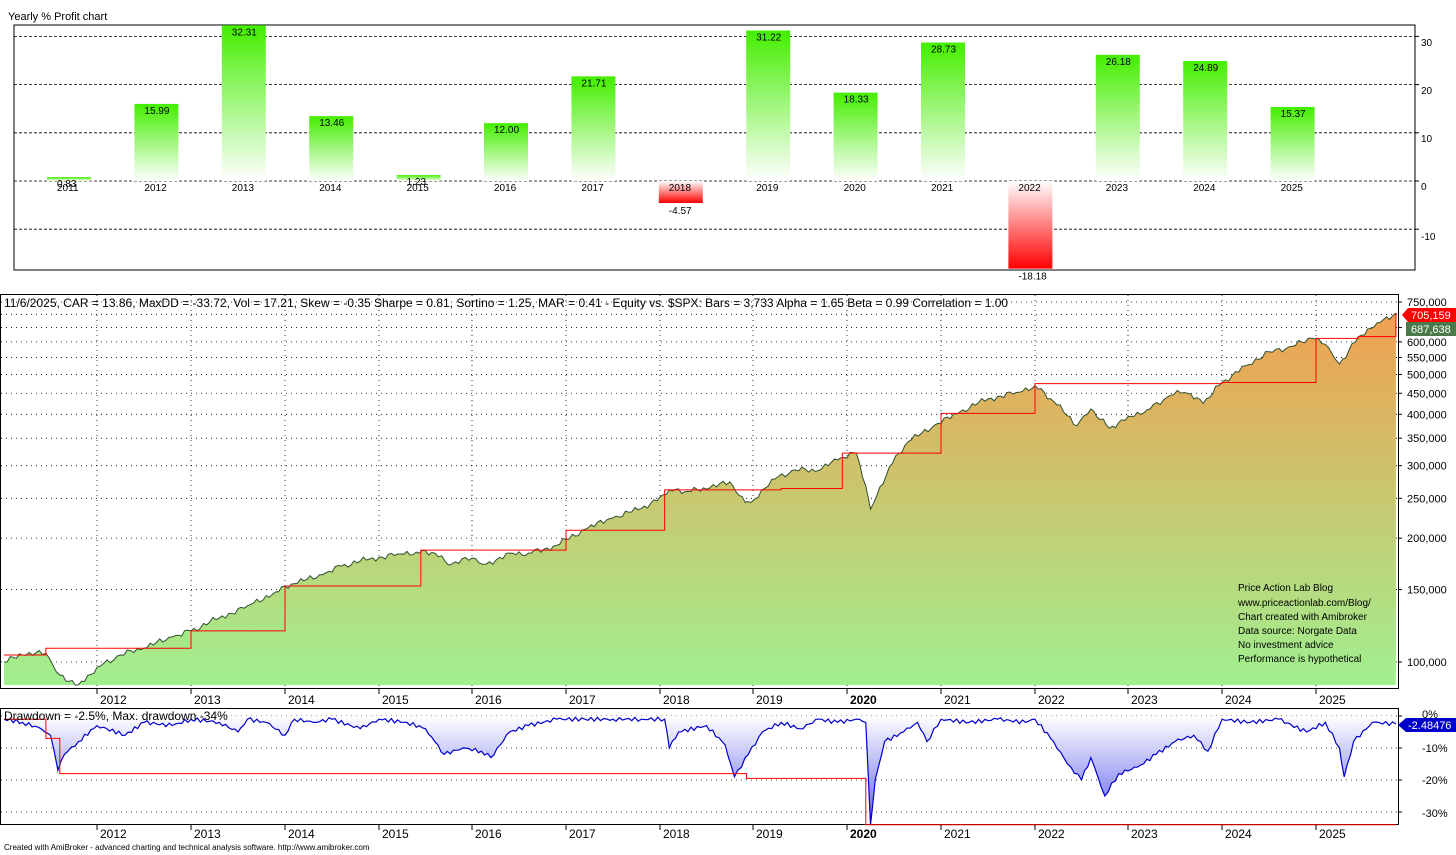 This screenshot has width=1456, height=855. Describe the element at coordinates (1424, 187) in the screenshot. I see `y-tick-label: 0` at that location.